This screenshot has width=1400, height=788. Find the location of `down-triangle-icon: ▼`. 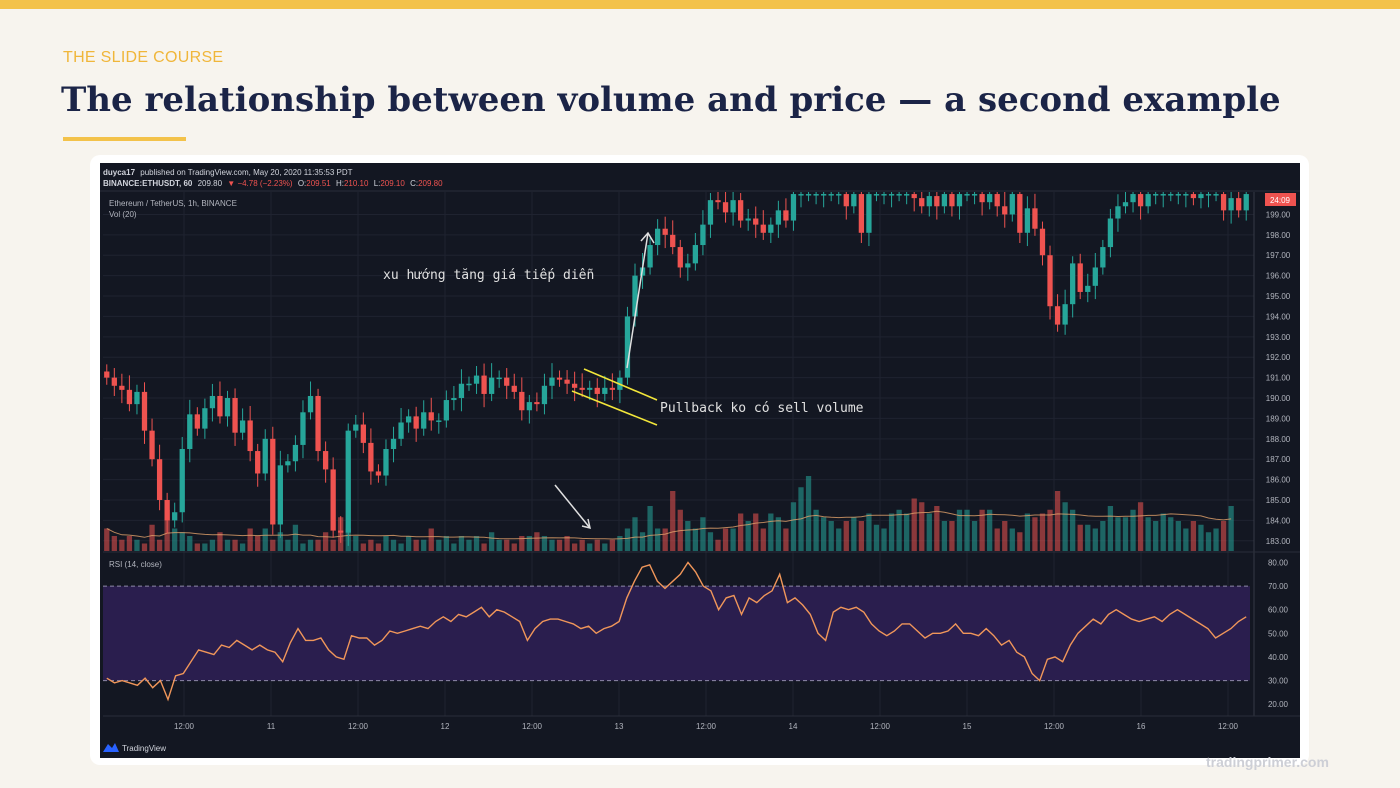

down-triangle-icon: ▼ is located at coordinates (231, 183).